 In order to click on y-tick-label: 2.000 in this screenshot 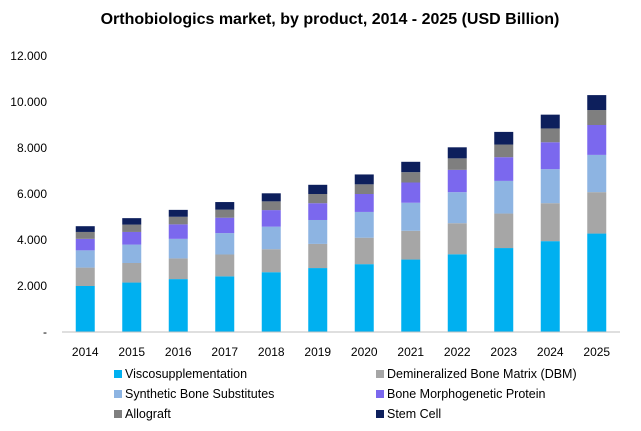, I will do `click(32, 286)`.